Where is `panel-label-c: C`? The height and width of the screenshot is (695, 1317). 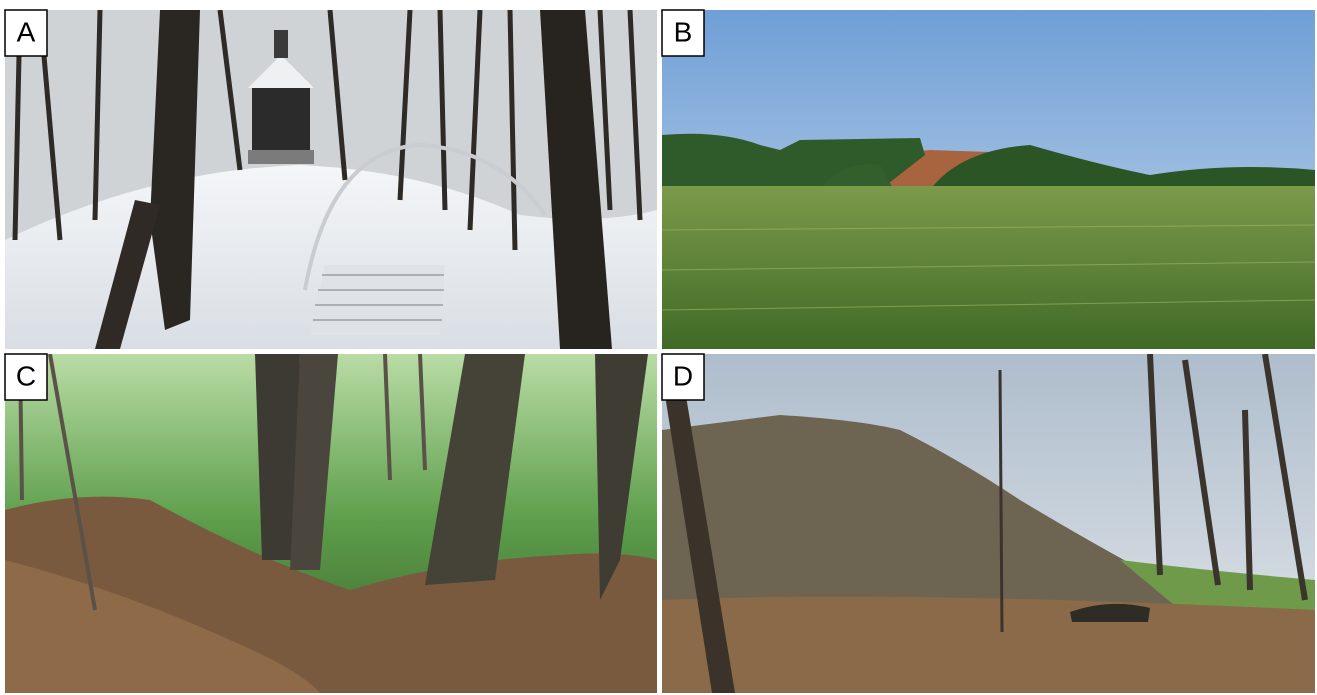
panel-label-c: C is located at coordinates (26, 377).